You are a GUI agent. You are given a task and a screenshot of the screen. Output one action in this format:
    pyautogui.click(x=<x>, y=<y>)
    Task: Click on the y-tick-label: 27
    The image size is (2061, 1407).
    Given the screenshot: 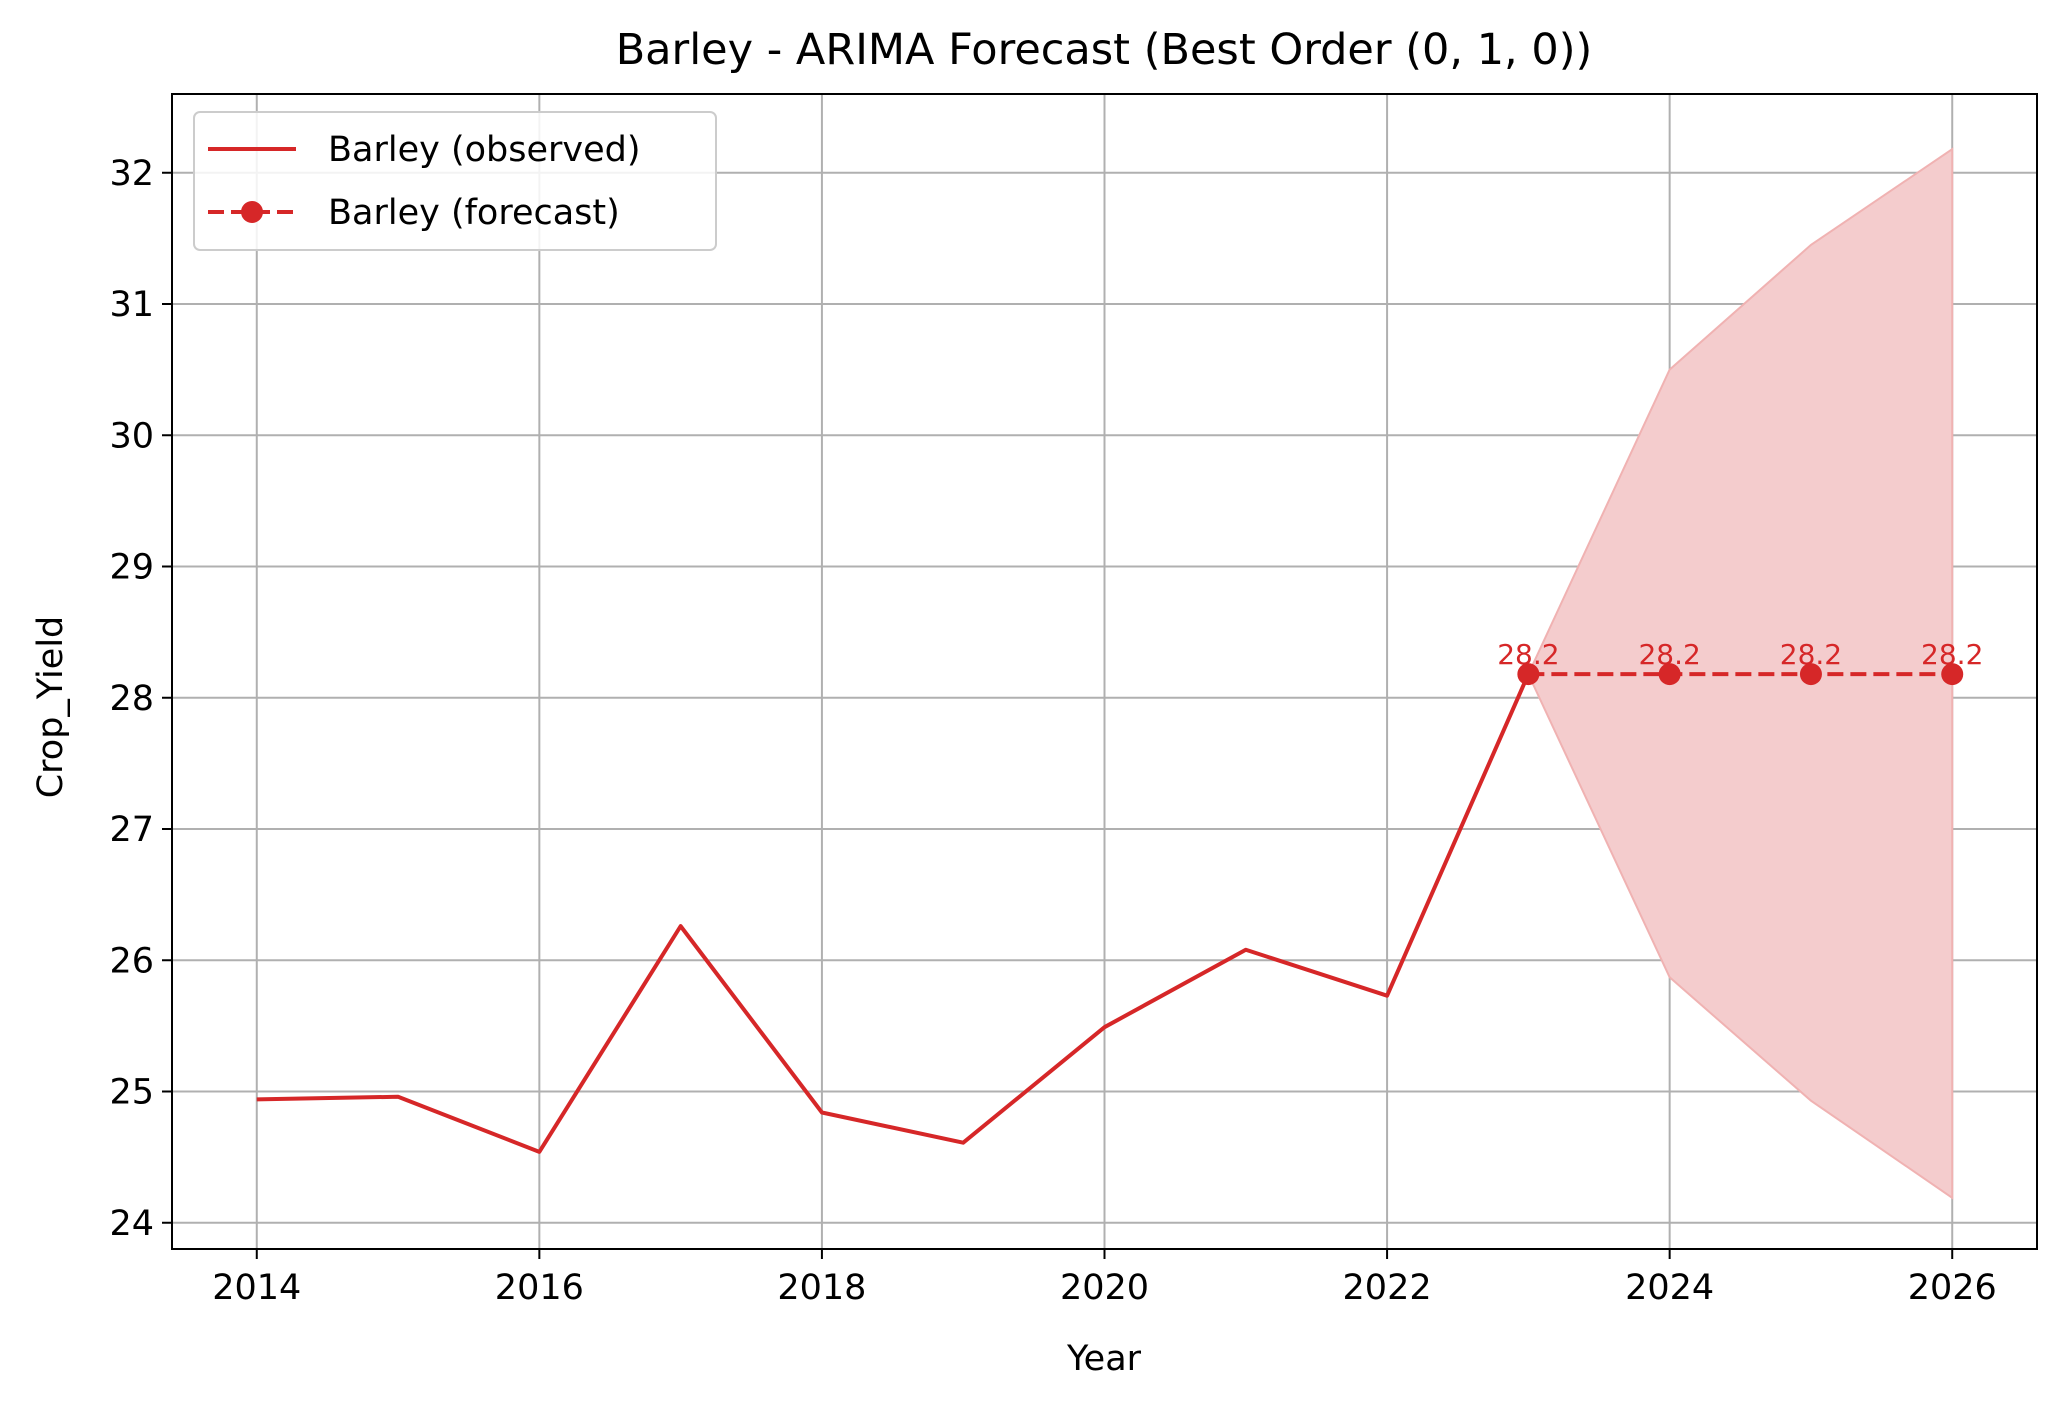 What is the action you would take?
    pyautogui.click(x=131, y=830)
    